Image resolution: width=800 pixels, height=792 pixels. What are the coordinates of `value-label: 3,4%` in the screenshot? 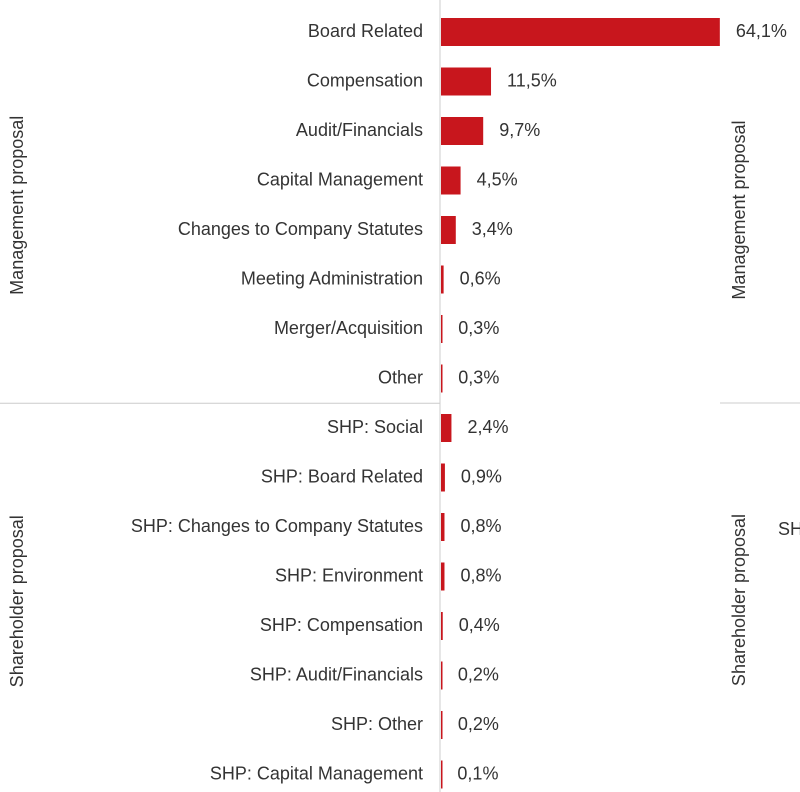 It's located at (492, 229).